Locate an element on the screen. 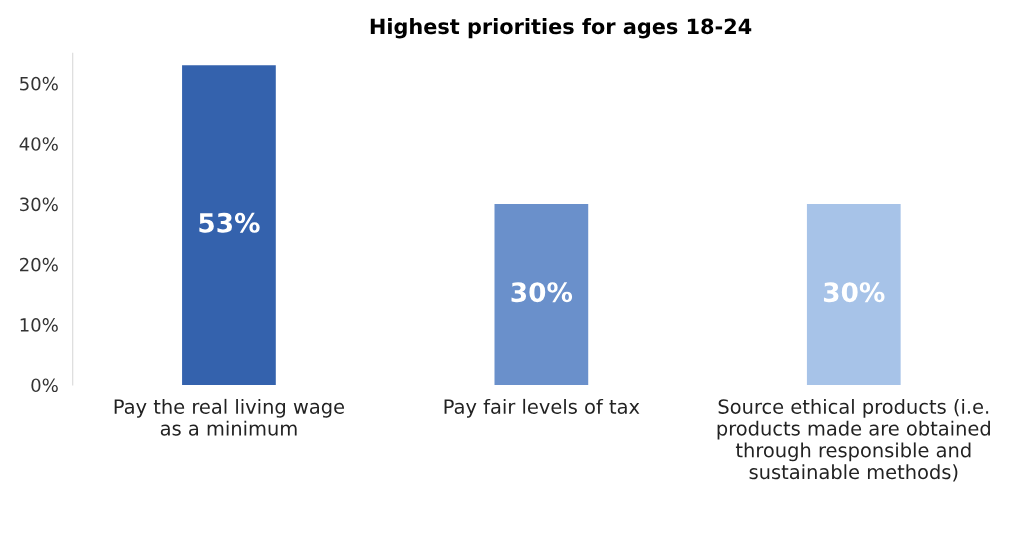  y-tick-label: 10% is located at coordinates (39, 325).